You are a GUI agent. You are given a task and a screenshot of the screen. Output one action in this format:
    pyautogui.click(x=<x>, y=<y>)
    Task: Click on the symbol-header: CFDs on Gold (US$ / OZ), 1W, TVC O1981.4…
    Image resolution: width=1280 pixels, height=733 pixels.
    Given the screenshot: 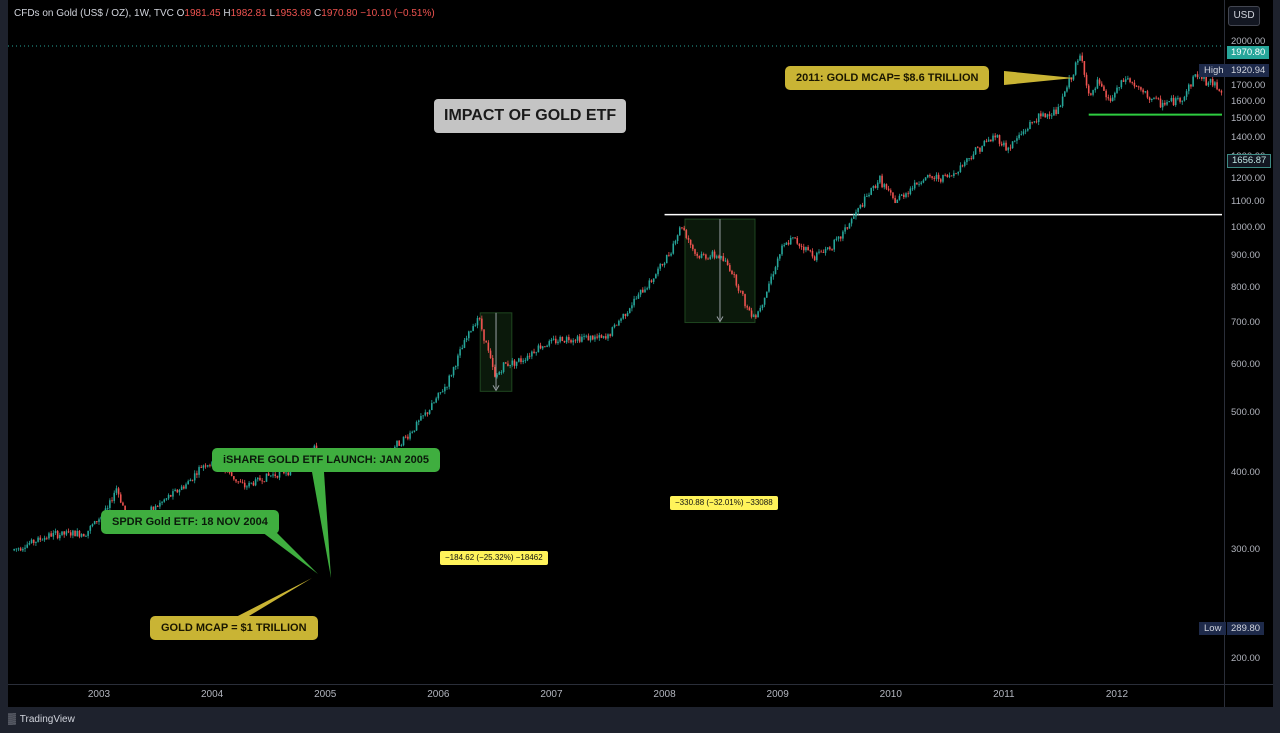 What is the action you would take?
    pyautogui.click(x=224, y=13)
    